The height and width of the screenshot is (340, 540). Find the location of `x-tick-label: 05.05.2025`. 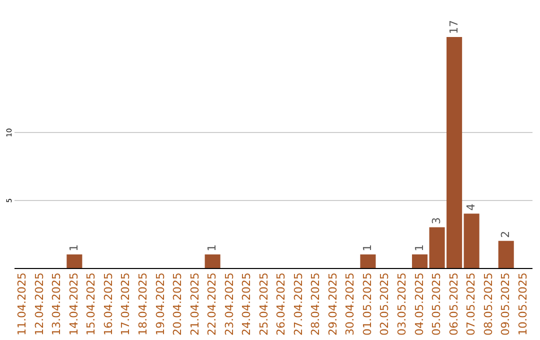

x-tick-label: 05.05.2025 is located at coordinates (437, 304).